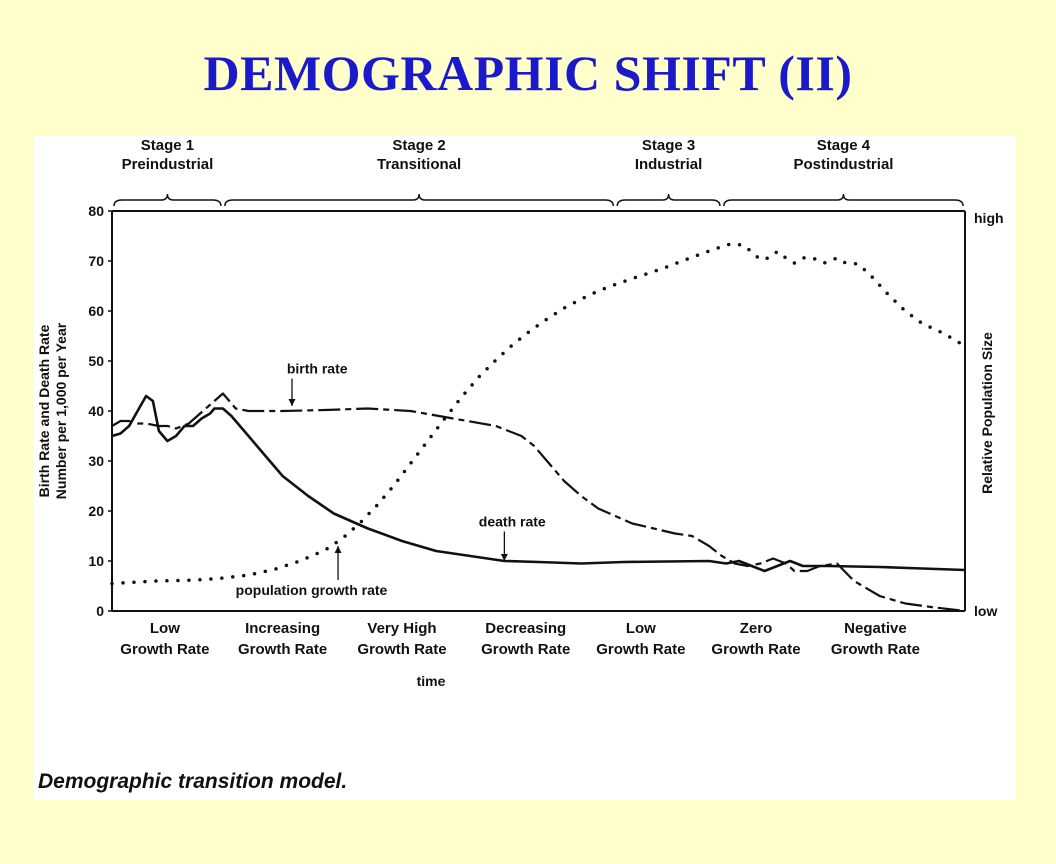 The width and height of the screenshot is (1056, 864). Describe the element at coordinates (419, 164) in the screenshot. I see `stage-label-2: Transitional` at that location.